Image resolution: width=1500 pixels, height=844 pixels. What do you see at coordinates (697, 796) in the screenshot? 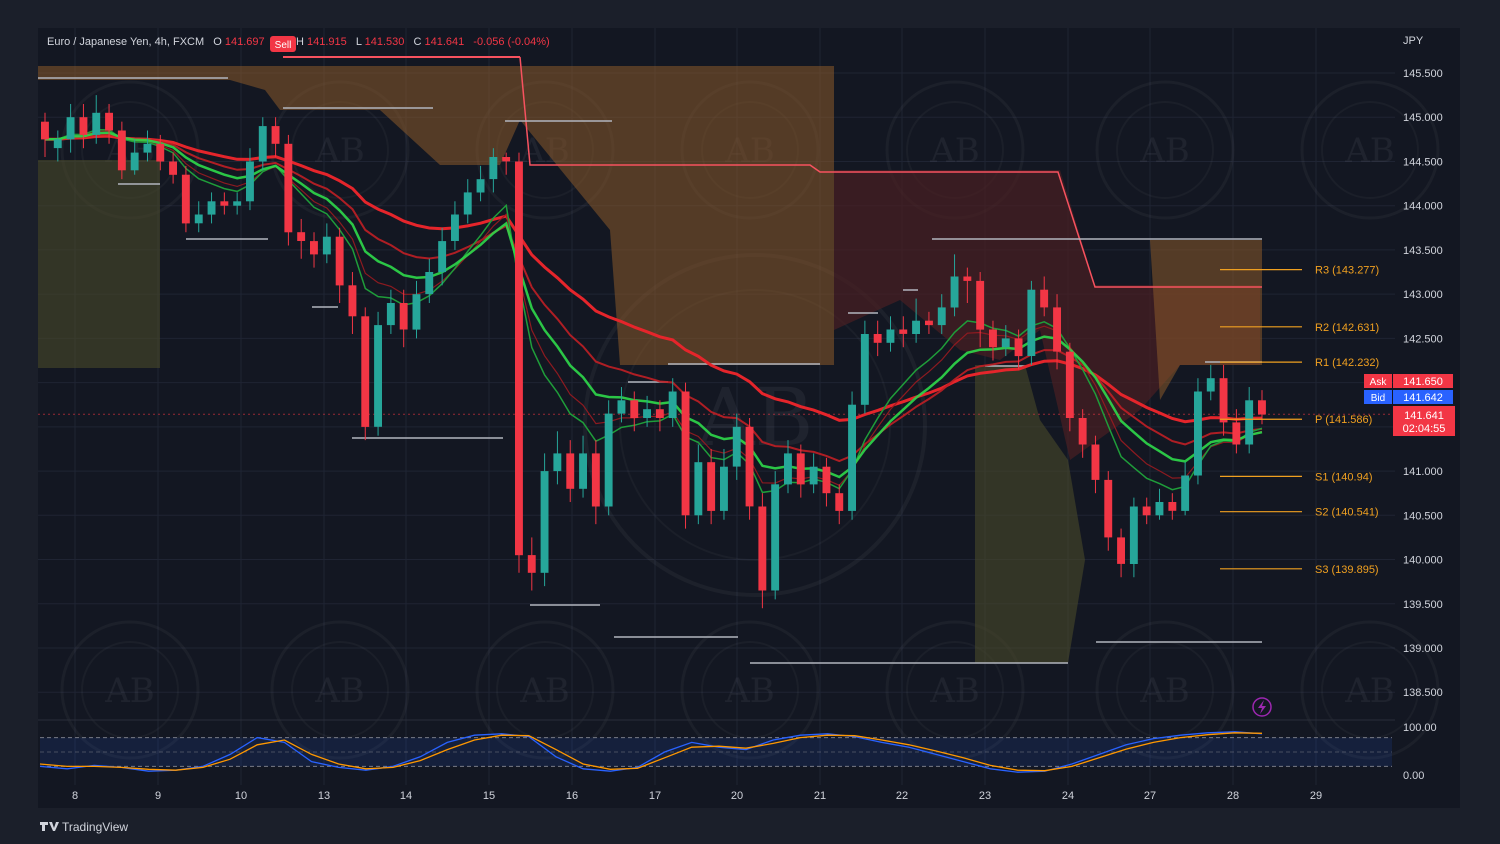
I see `time-axis: 8 9 10 13 14 15 16 17 20 21 22 23 24 27 28 29` at bounding box center [697, 796].